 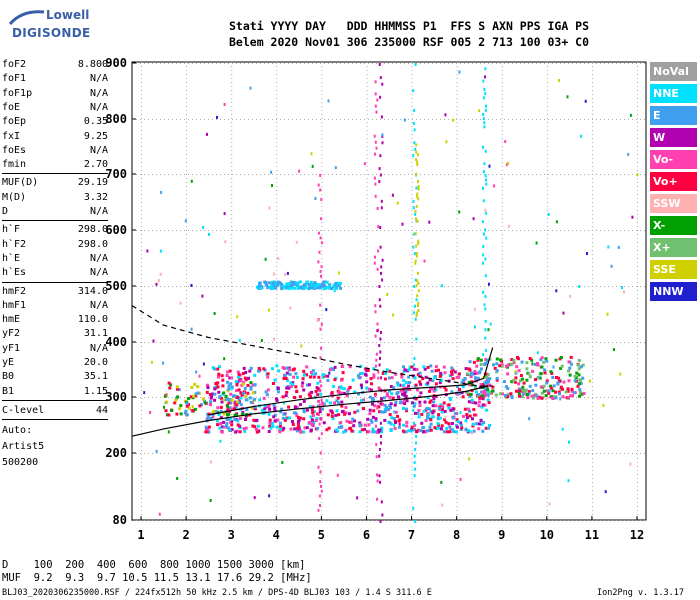 I want to click on noise-point, so click(x=536, y=243).